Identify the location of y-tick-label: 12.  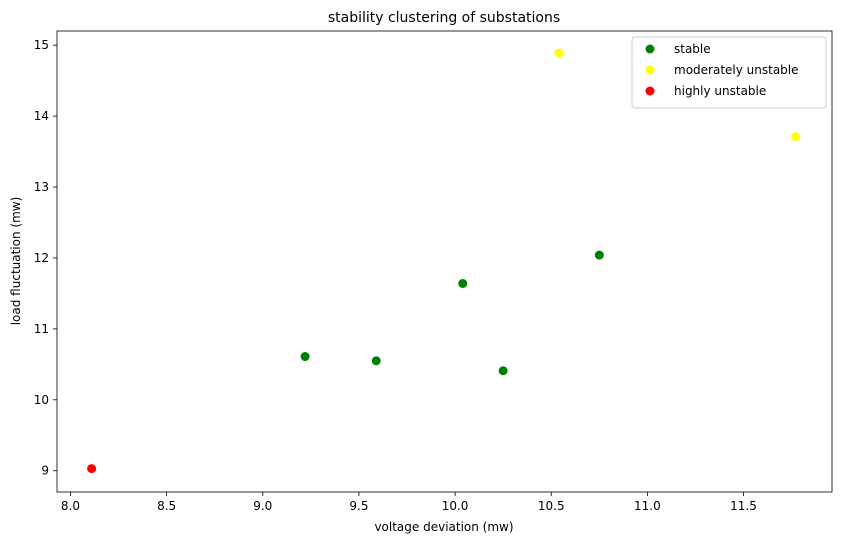
(41, 258).